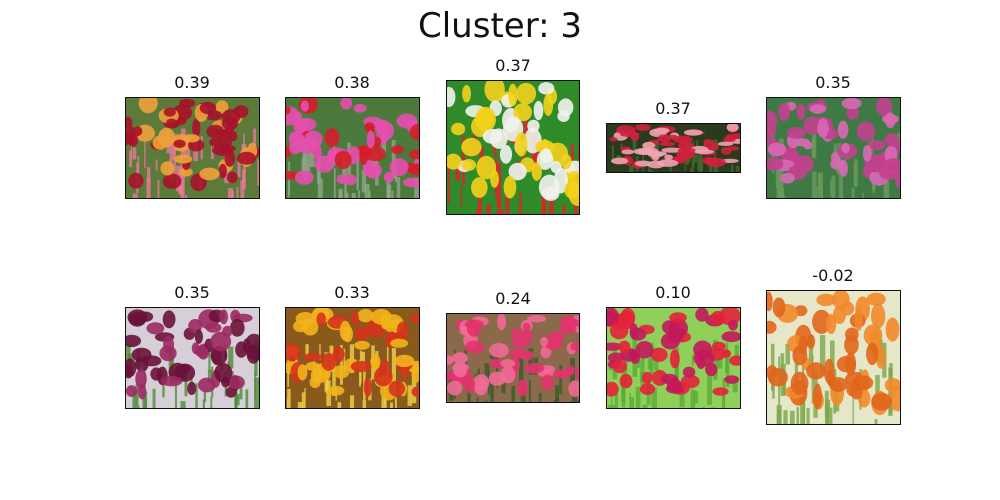  Describe the element at coordinates (833, 275) in the screenshot. I see `similarity-score: -0.02` at that location.